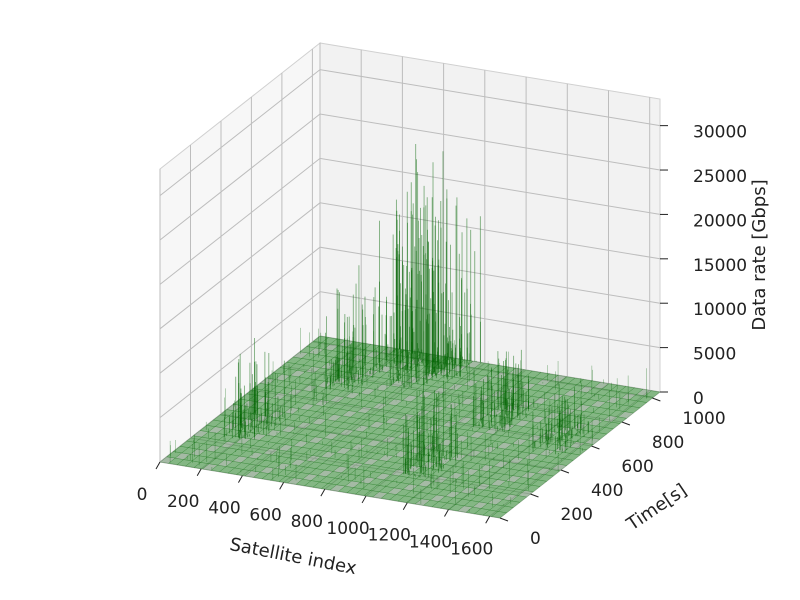  Describe the element at coordinates (224, 509) in the screenshot. I see `x-tick-label: 400` at that location.